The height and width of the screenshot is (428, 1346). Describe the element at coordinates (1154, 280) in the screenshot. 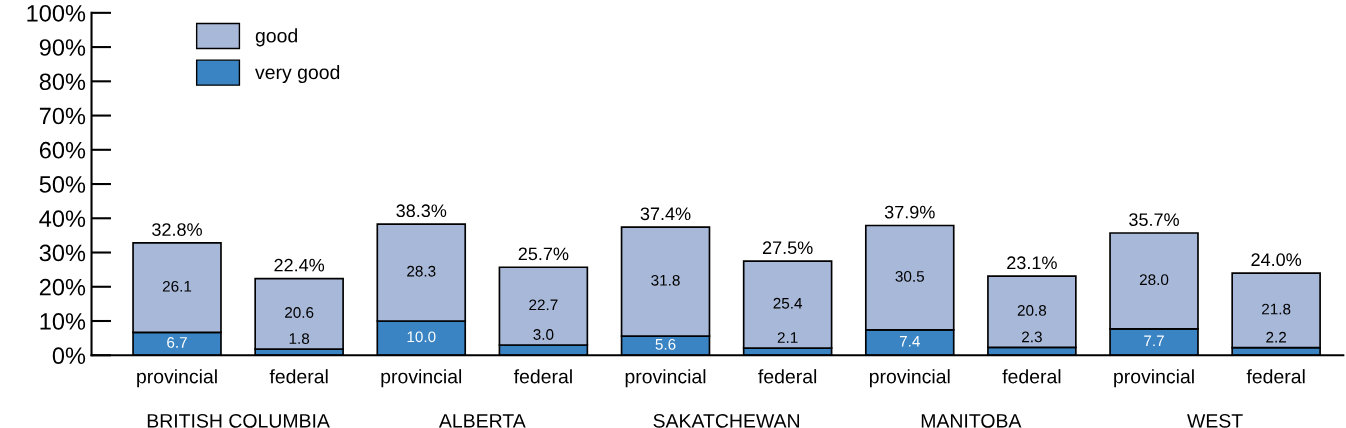

I see `data-label: 28.0` at that location.